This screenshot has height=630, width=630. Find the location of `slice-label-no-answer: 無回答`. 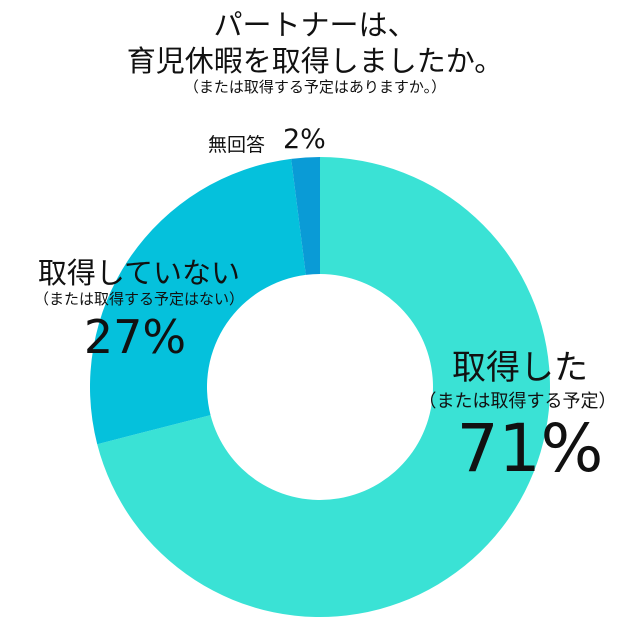

slice-label-no-answer: 無回答 is located at coordinates (237, 145).